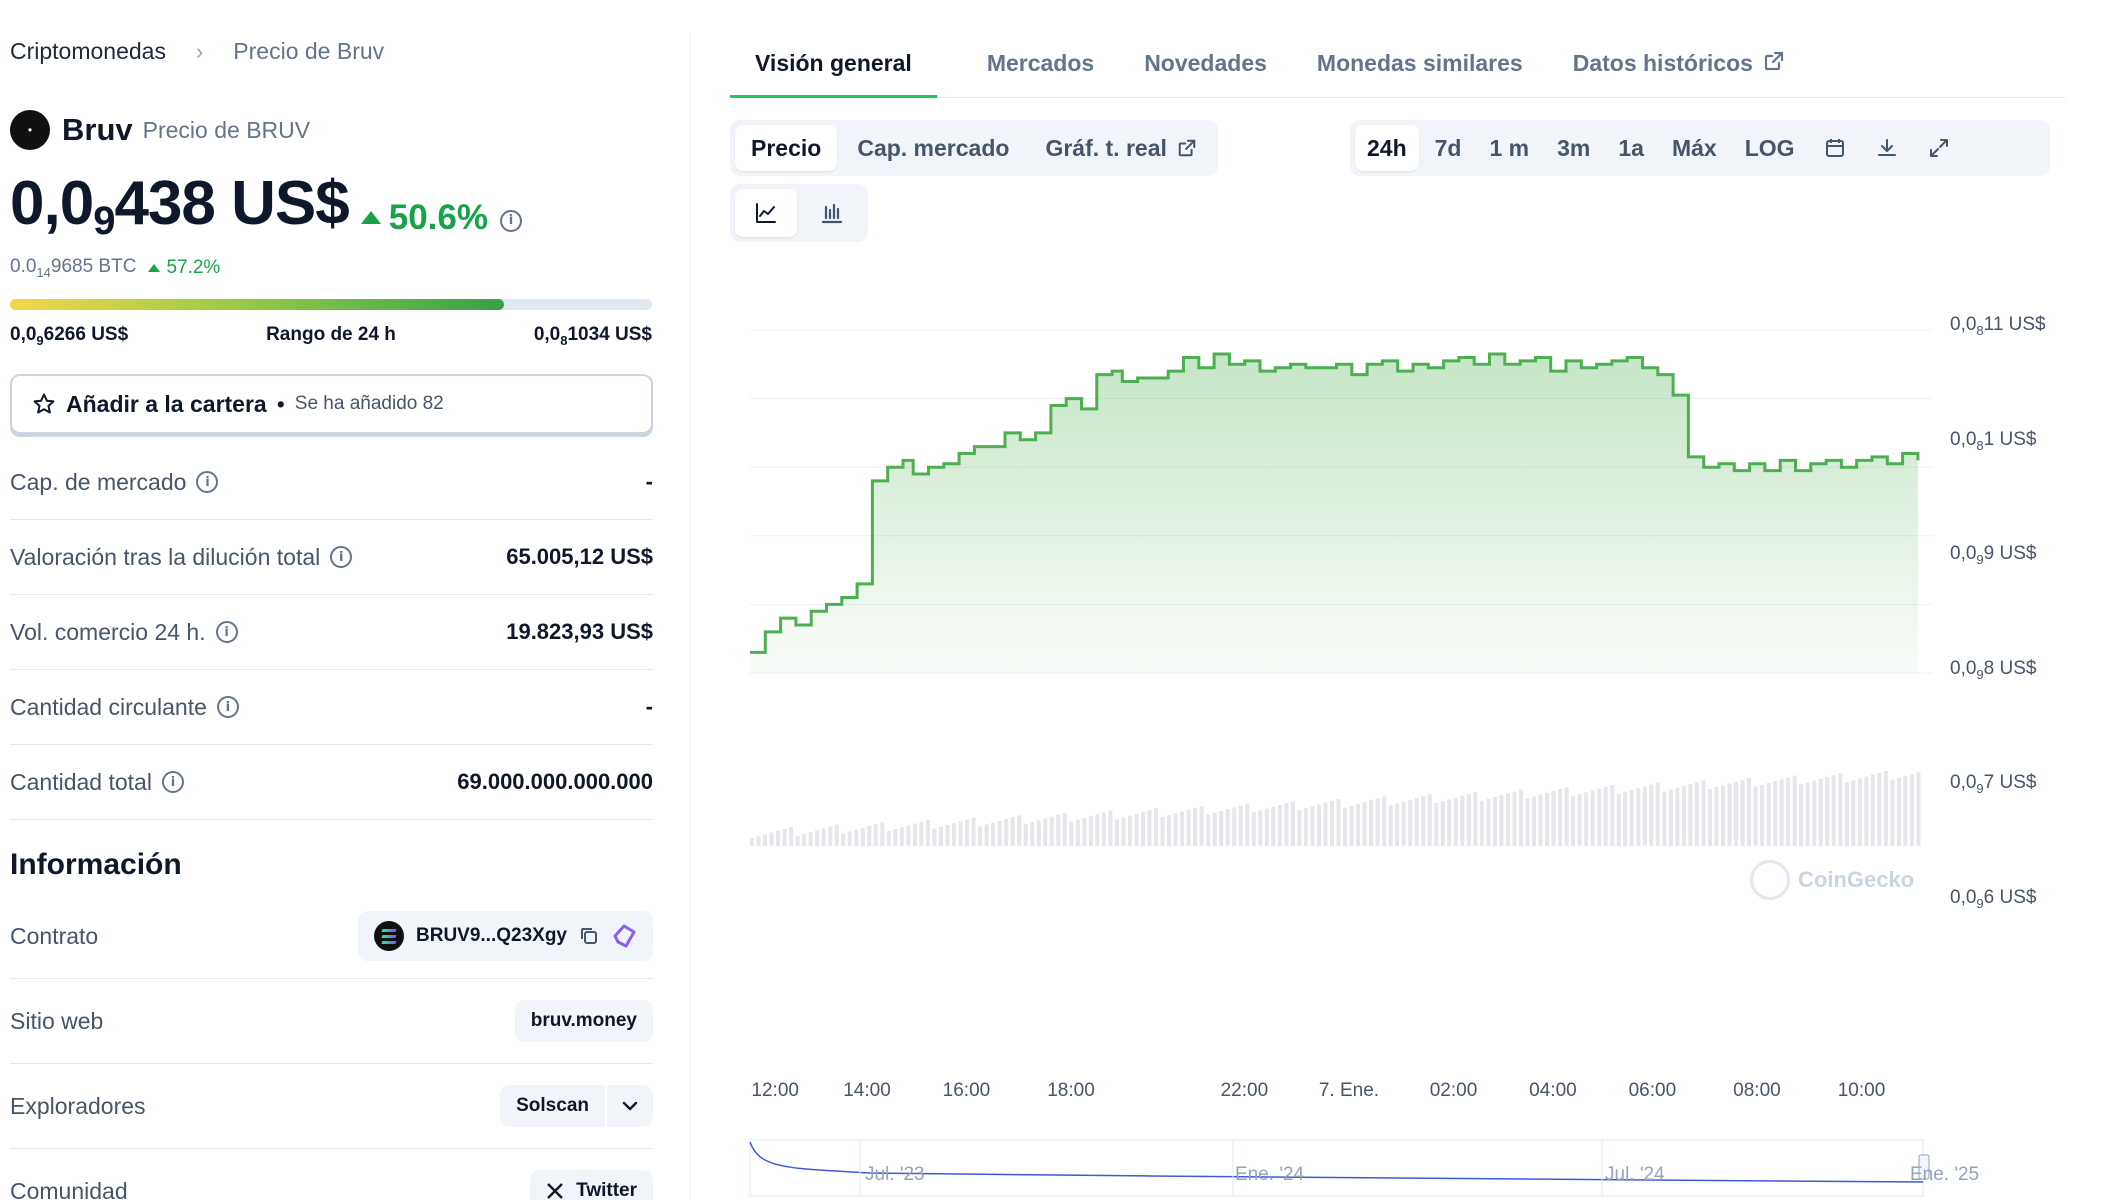 The image size is (2112, 1200). I want to click on range-1y: 1a, so click(1631, 147).